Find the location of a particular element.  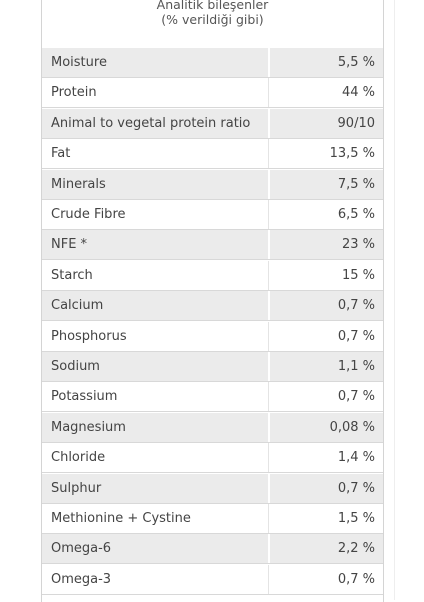

nutrient-value: 1,5 % is located at coordinates (356, 518).